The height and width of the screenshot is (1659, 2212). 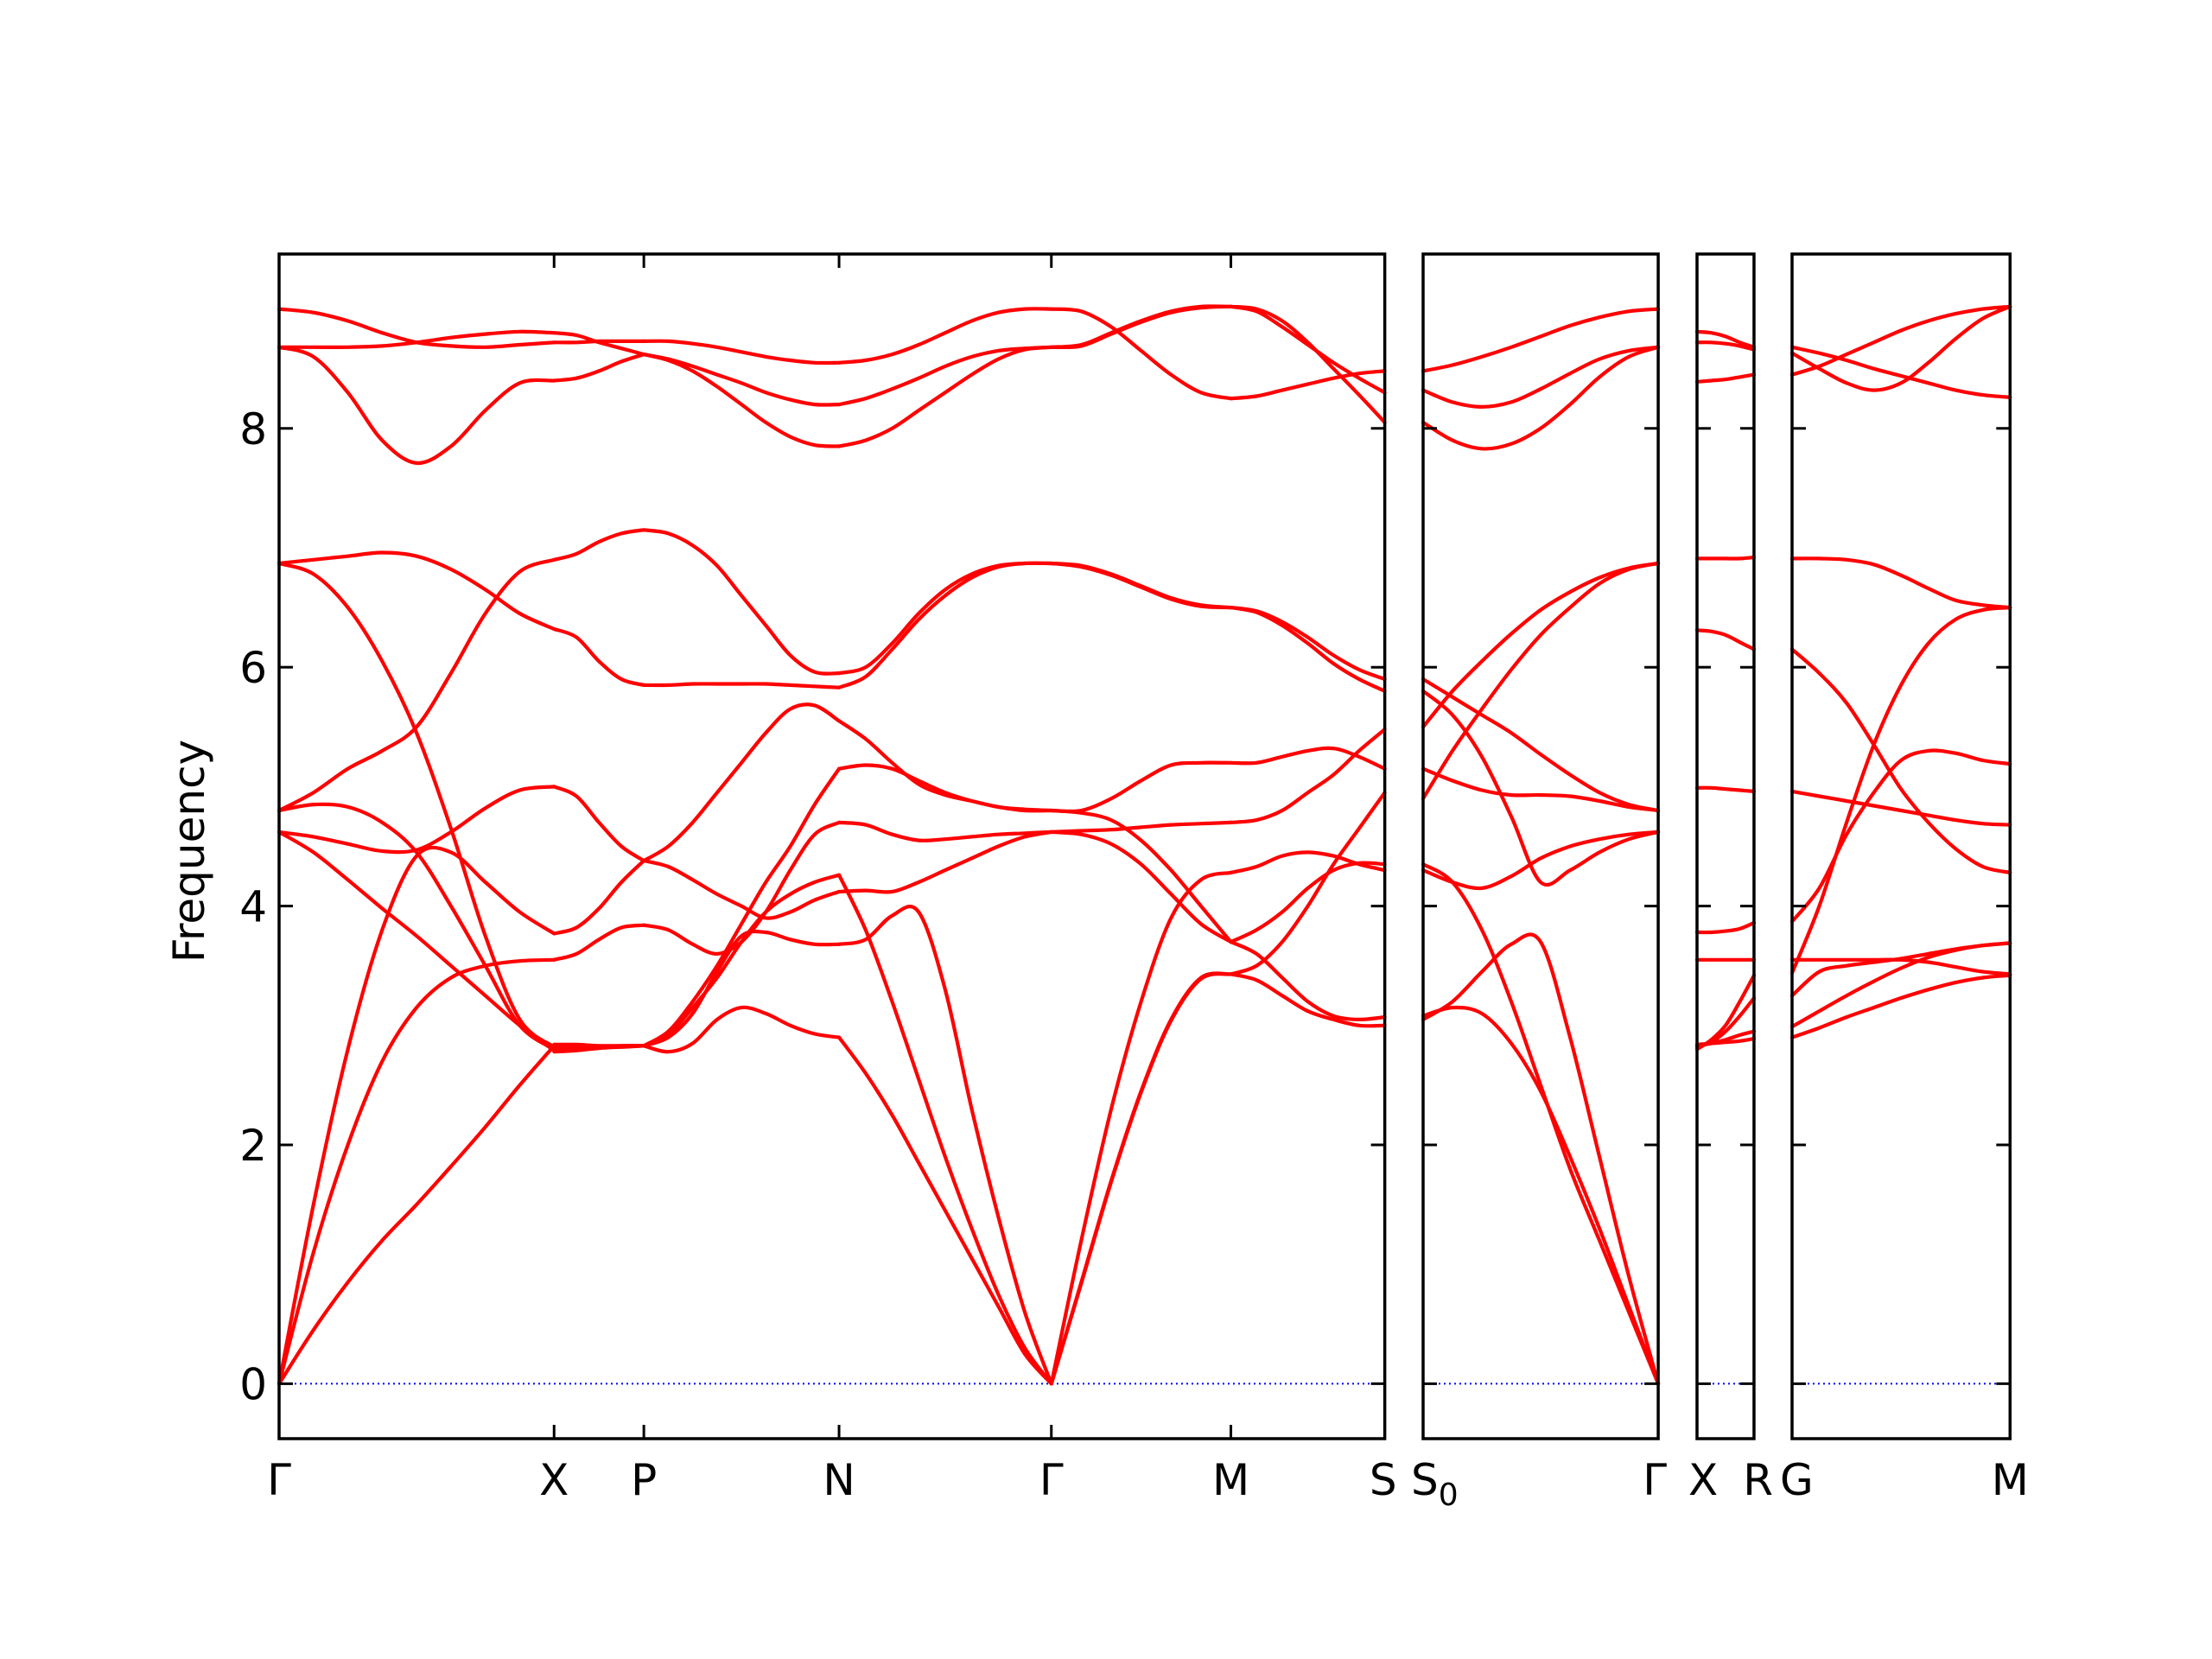 What do you see at coordinates (1758, 1480) in the screenshot?
I see `x-tick-label: R` at bounding box center [1758, 1480].